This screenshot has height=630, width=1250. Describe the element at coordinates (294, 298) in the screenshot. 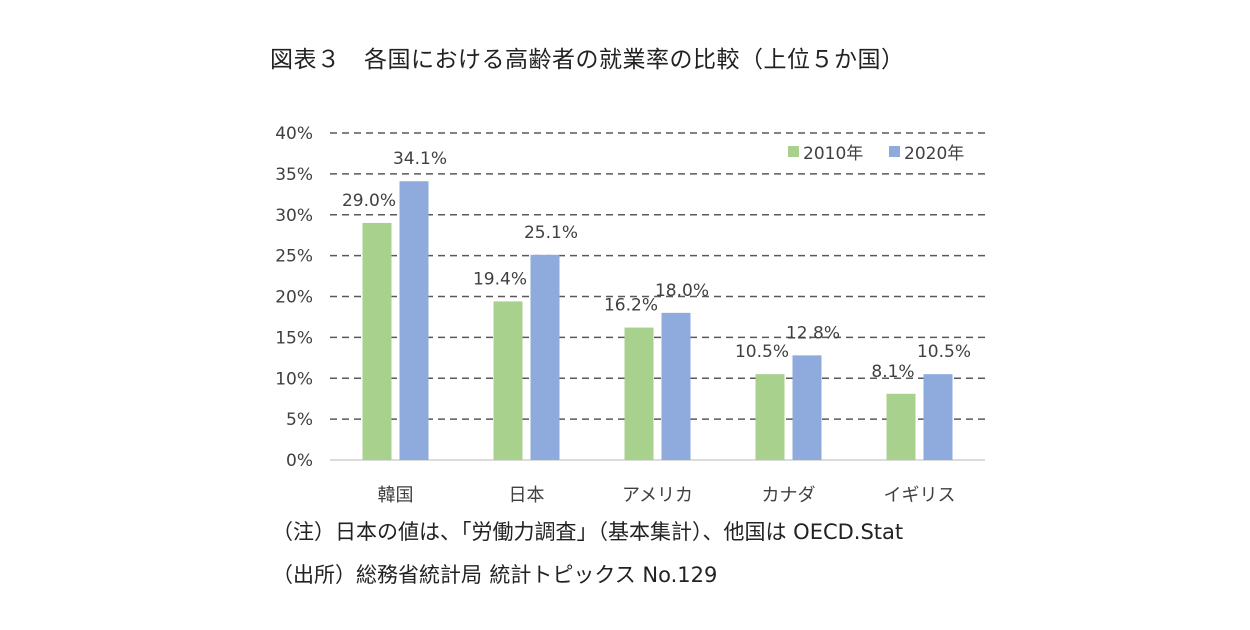

I see `y-tick-label: 20%` at that location.